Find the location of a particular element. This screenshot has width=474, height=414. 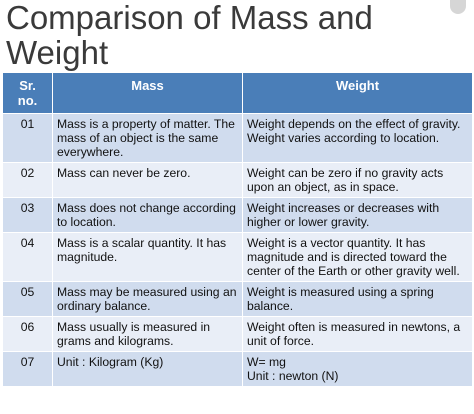

row-number: 07 is located at coordinates (27, 369).